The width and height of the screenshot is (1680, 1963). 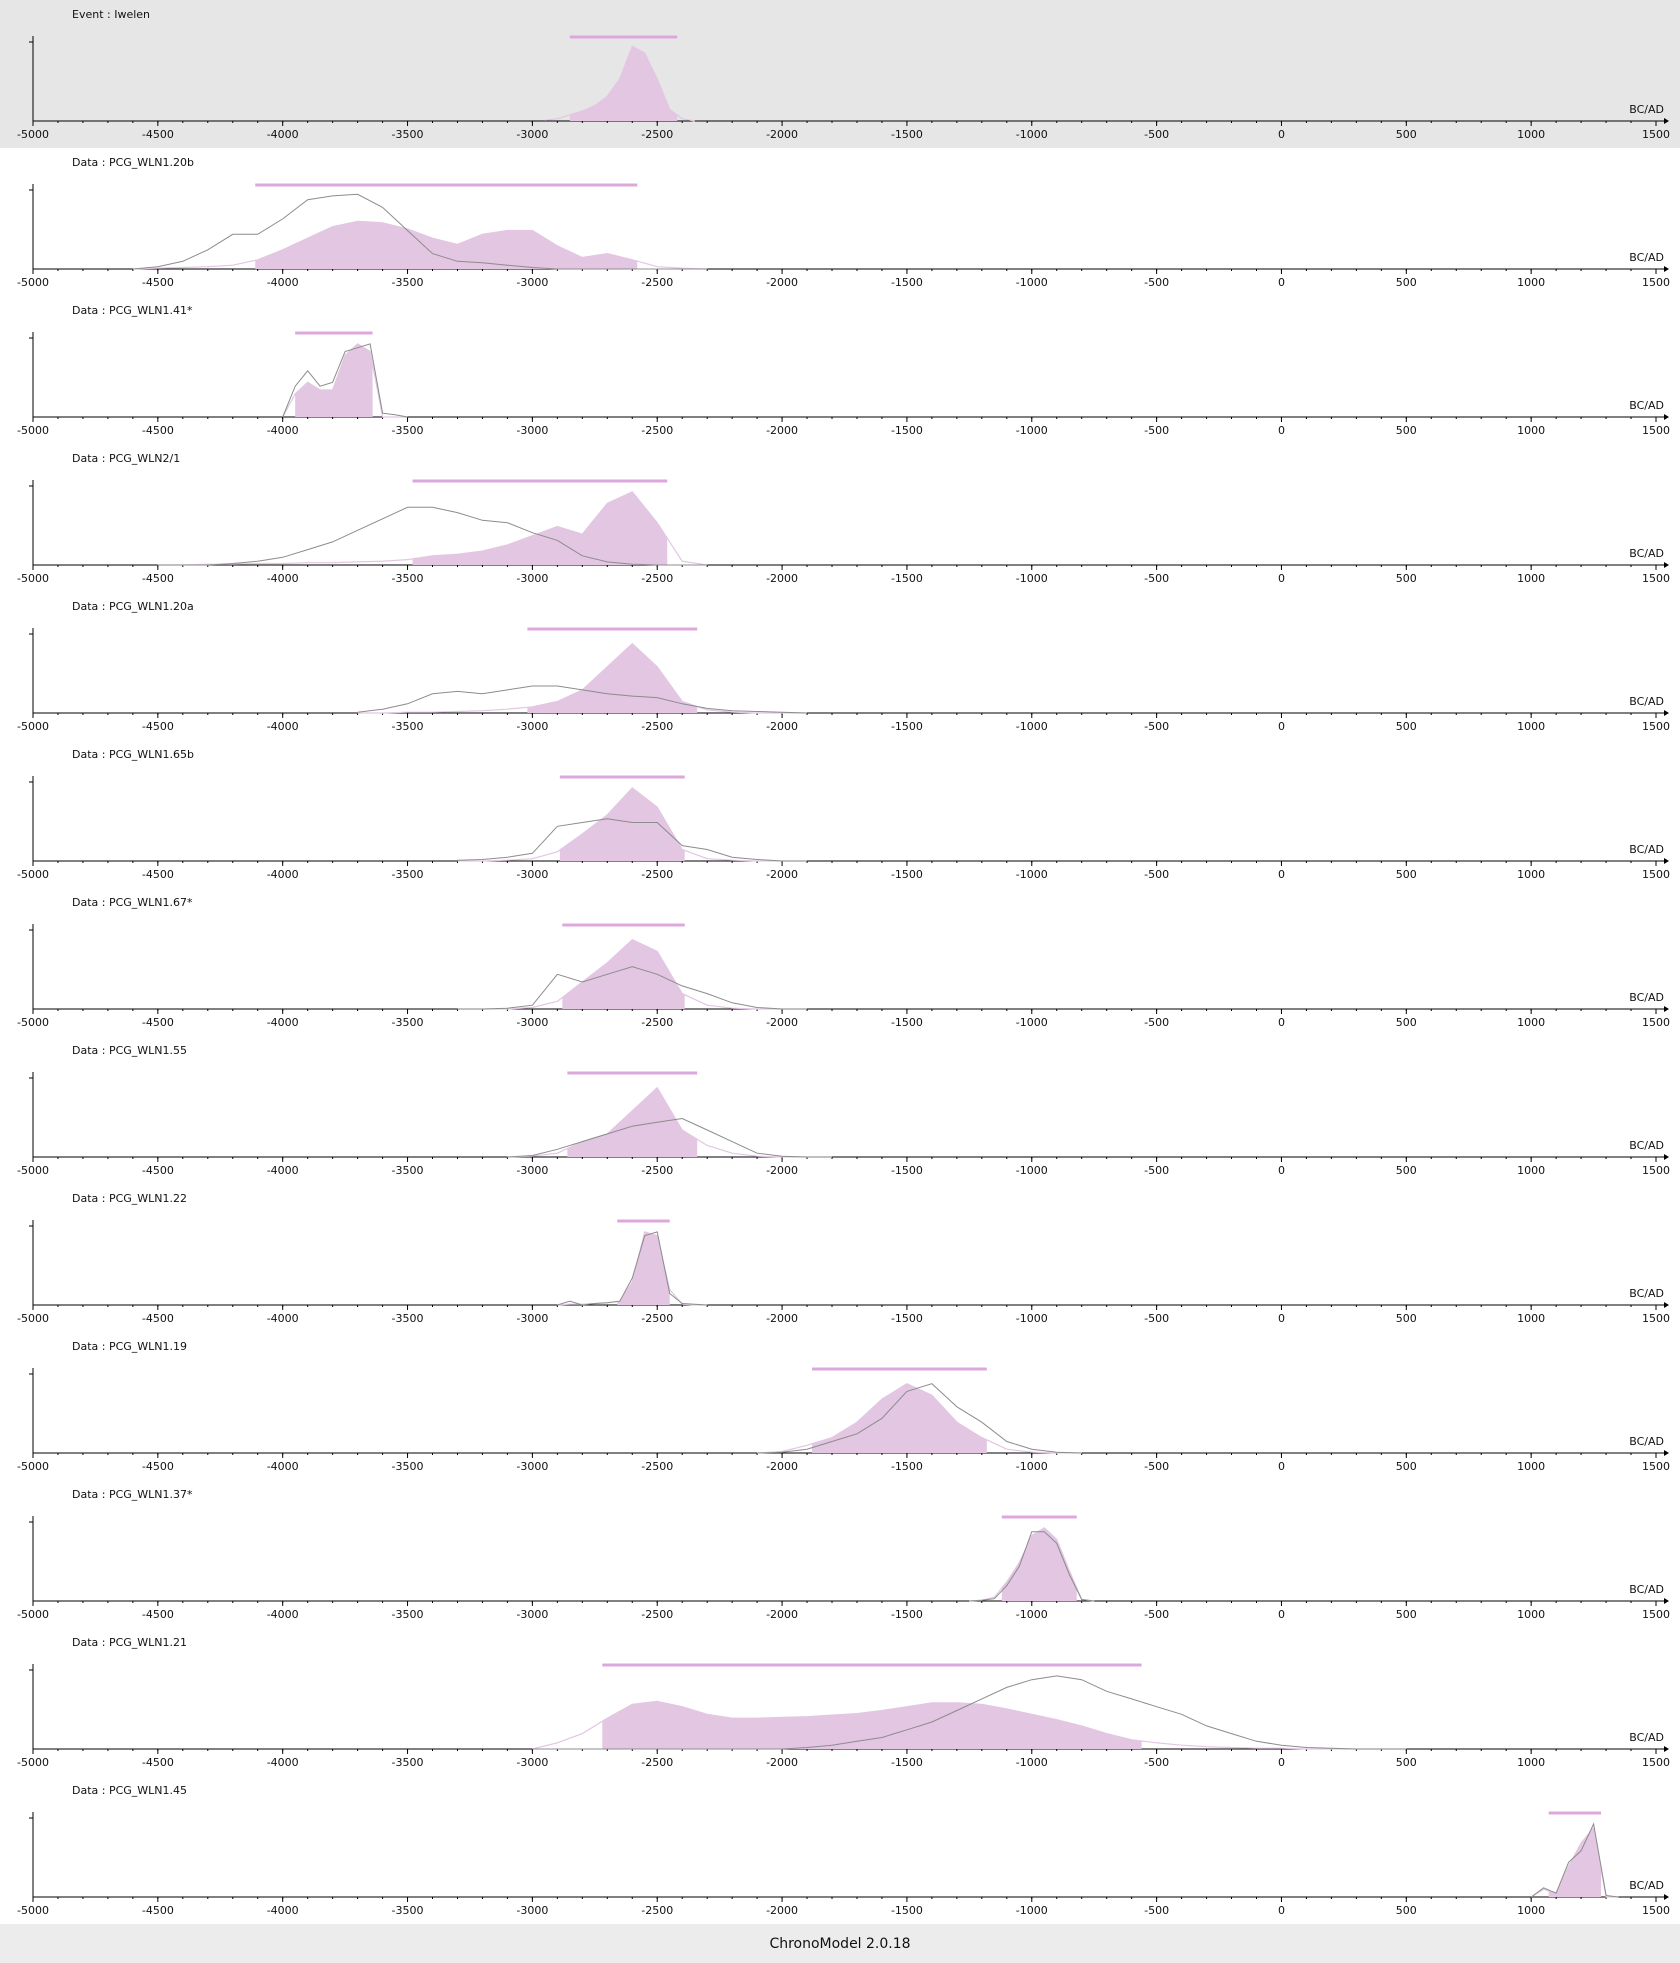 I want to click on panel-title: Data : PCG_WLN1.41*, so click(x=132, y=310).